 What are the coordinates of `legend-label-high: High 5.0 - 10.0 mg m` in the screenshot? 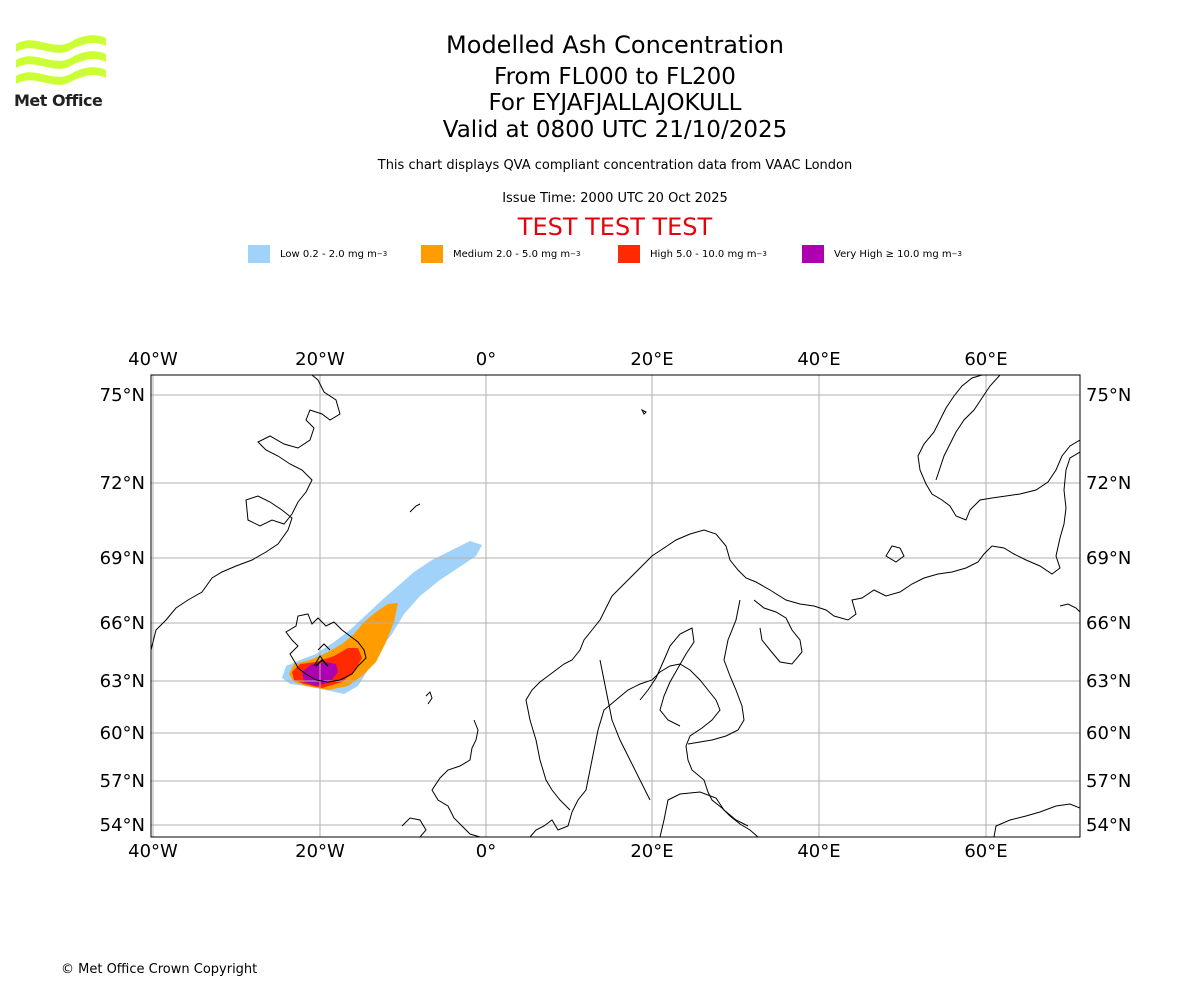 It's located at (703, 254).